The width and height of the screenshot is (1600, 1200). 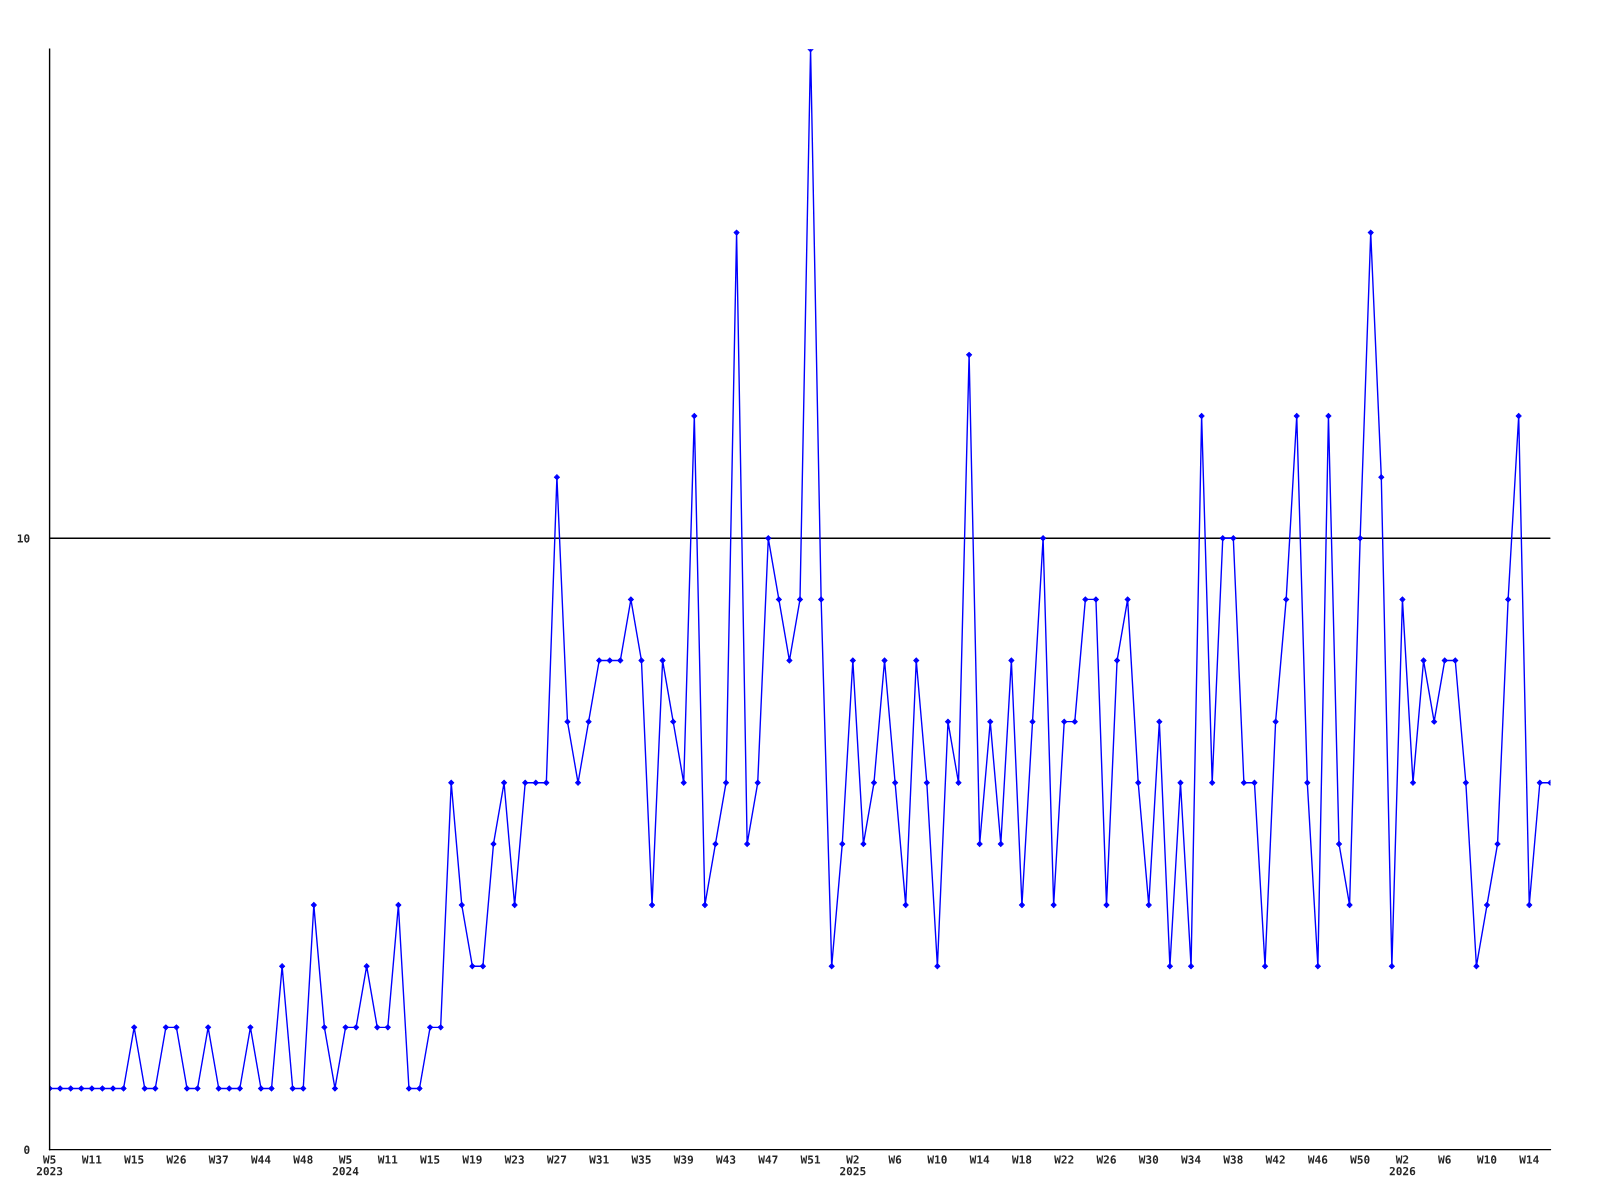 What do you see at coordinates (810, 1159) in the screenshot?
I see `x-tick-label: W51` at bounding box center [810, 1159].